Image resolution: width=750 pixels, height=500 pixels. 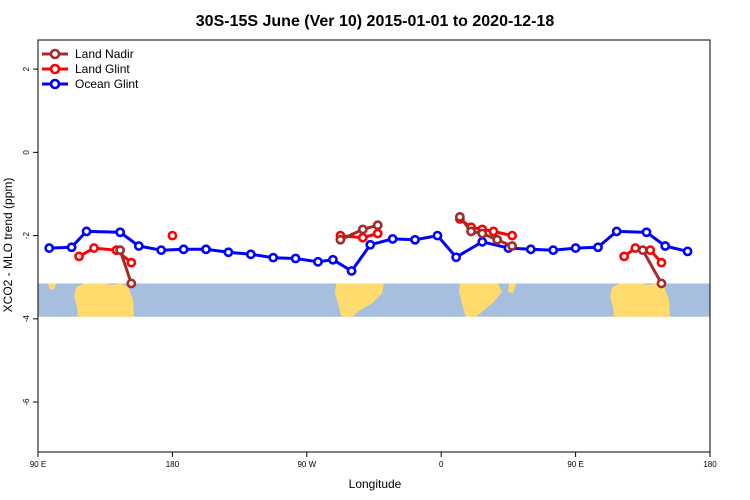 I want to click on series-layer, so click(x=368, y=250).